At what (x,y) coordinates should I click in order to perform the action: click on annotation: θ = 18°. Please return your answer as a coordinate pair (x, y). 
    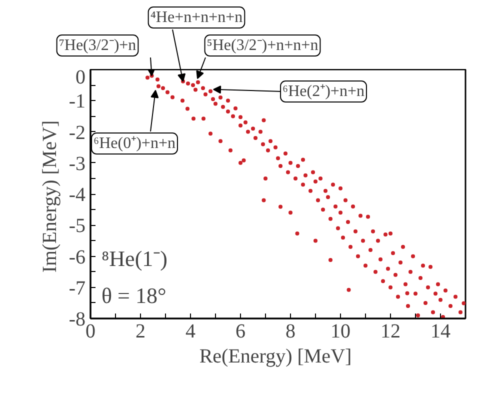
    Looking at the image, I should click on (134, 295).